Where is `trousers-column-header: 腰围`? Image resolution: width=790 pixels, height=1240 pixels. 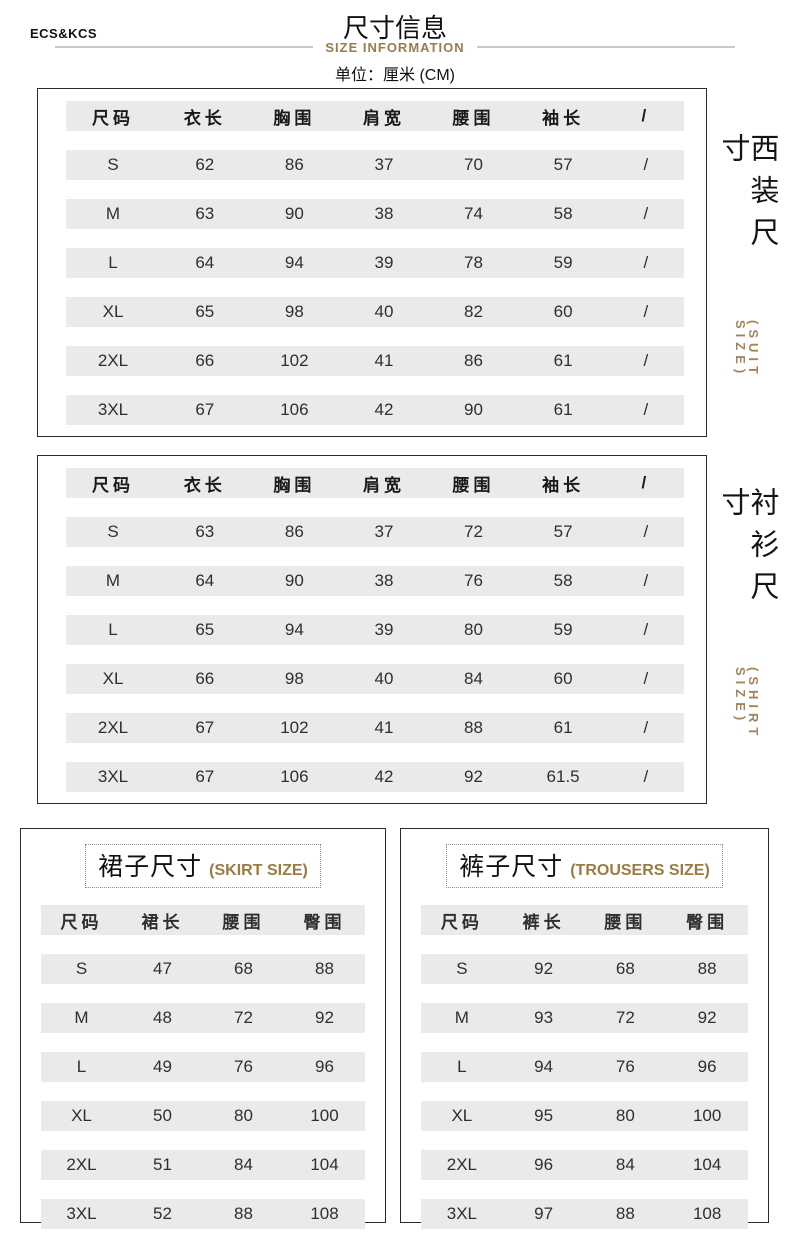
trousers-column-header: 腰围 is located at coordinates (625, 922).